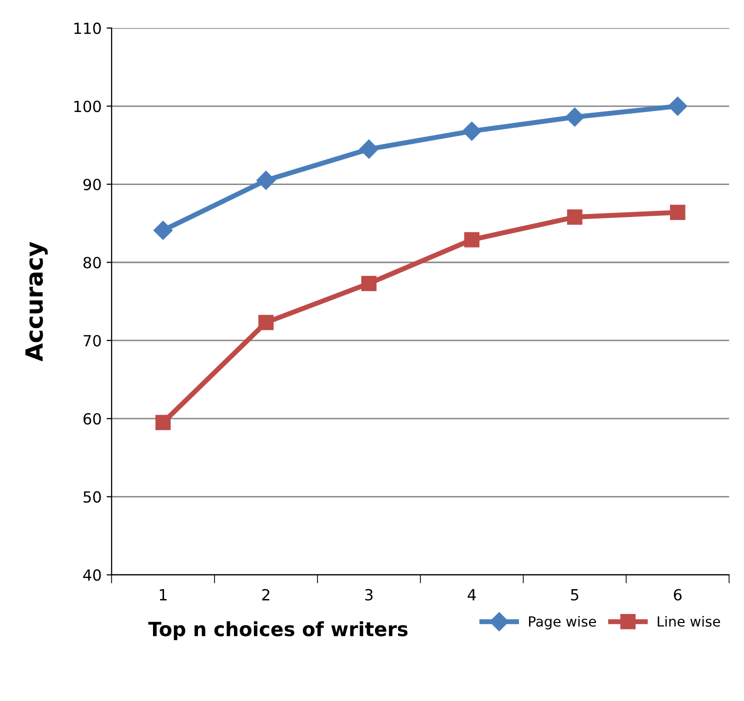  What do you see at coordinates (574, 595) in the screenshot?
I see `x-tick-label: 5` at bounding box center [574, 595].